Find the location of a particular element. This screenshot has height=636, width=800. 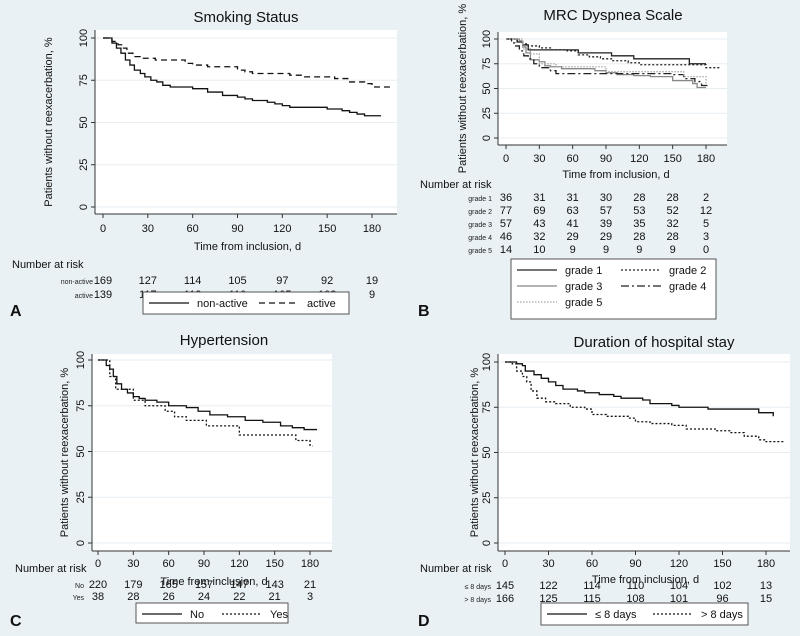

panel-letter: A is located at coordinates (16, 311).